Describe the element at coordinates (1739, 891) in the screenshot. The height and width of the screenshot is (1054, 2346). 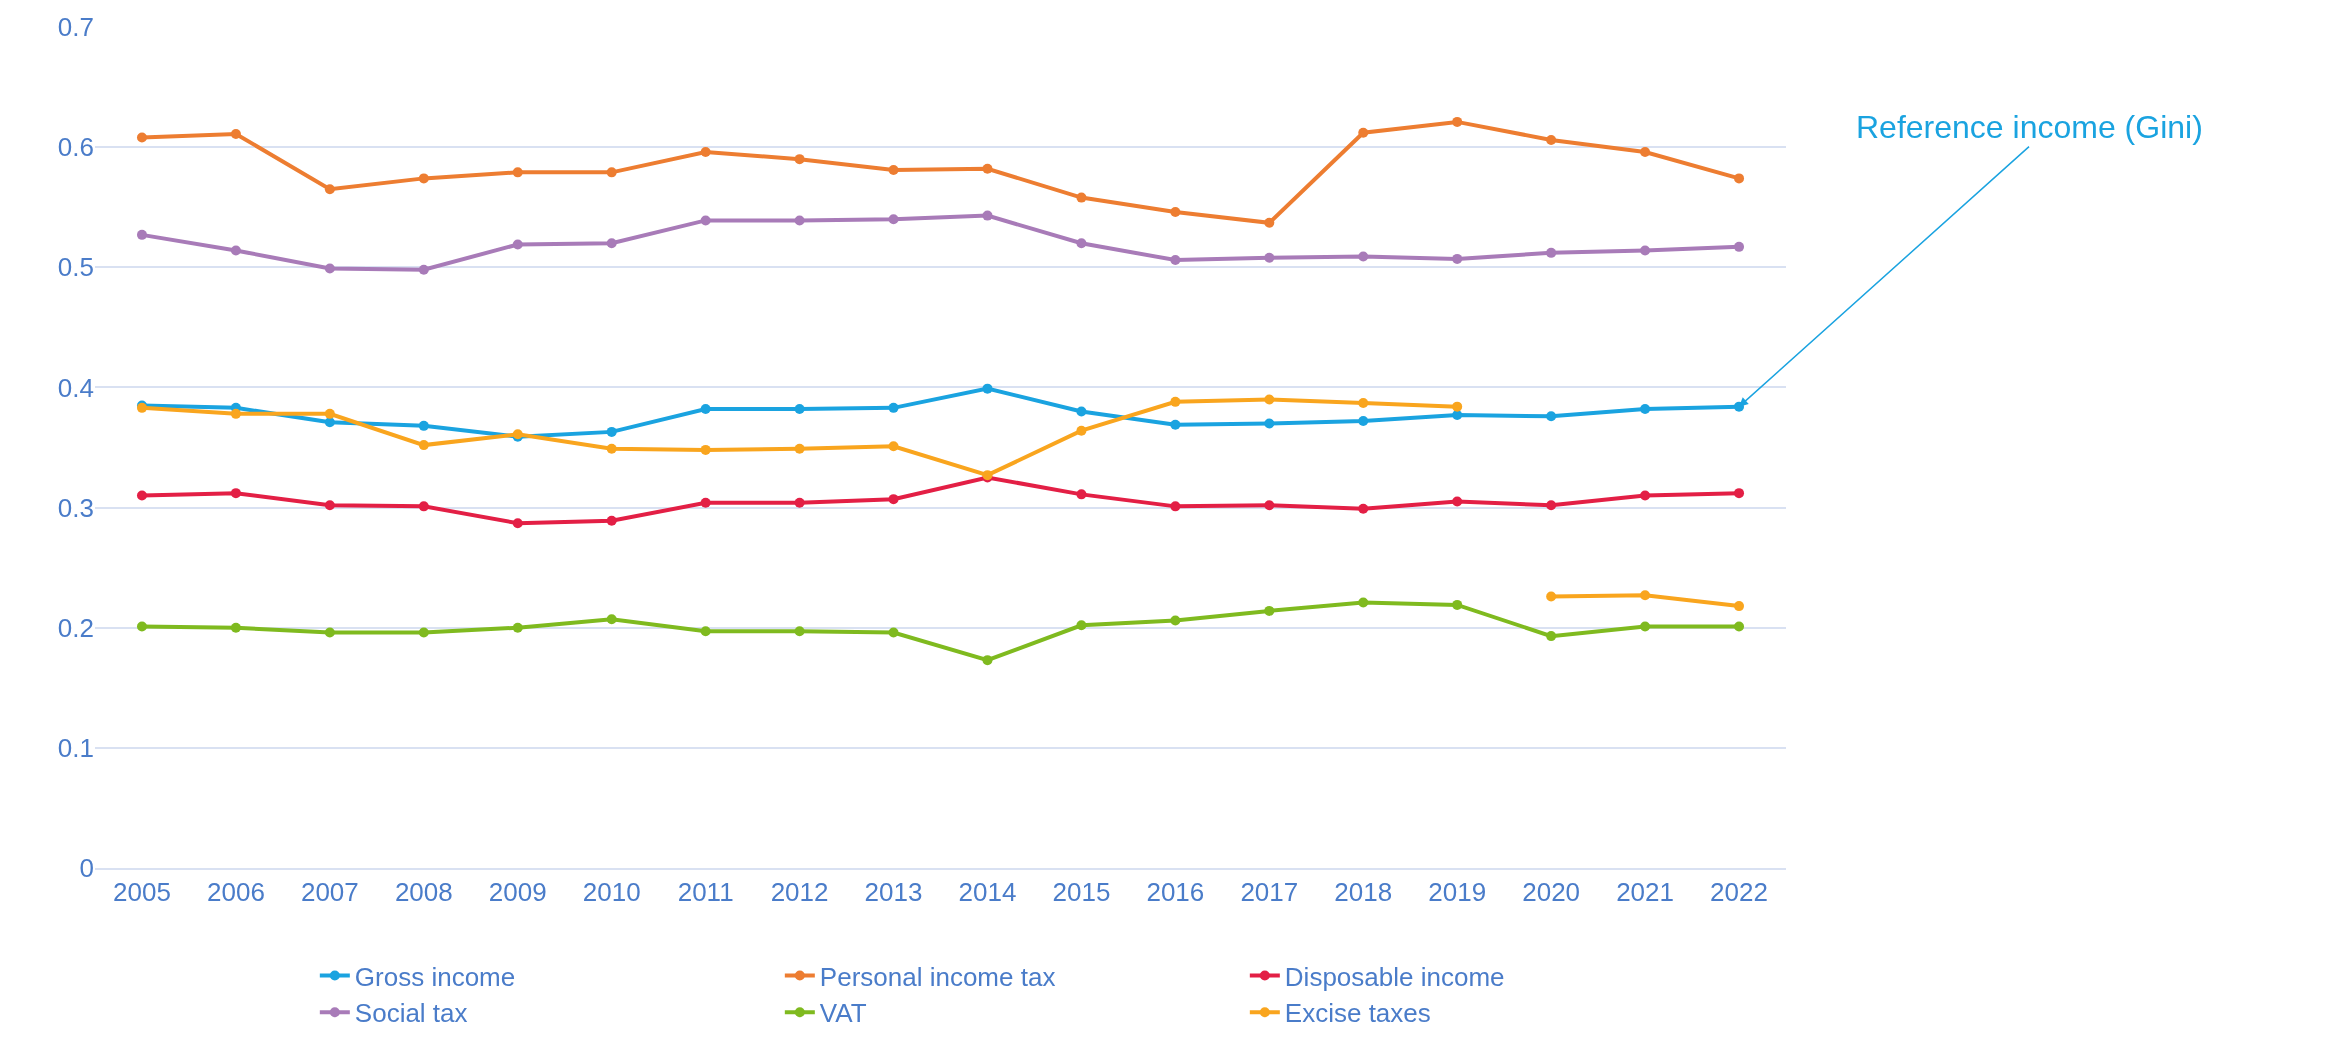
I see `x-tick-label: 2022` at that location.